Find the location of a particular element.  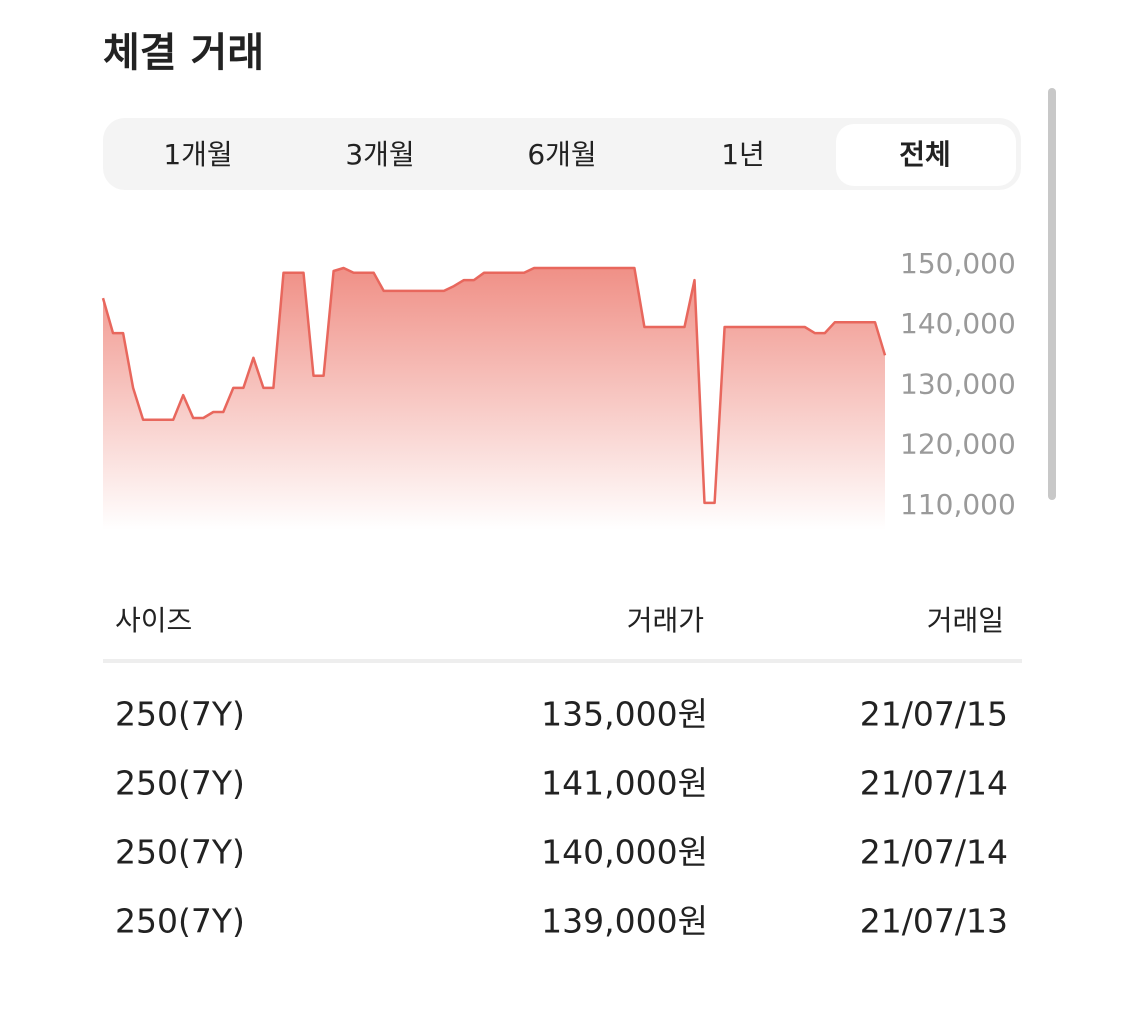

tab-selected-bg is located at coordinates (926, 155).